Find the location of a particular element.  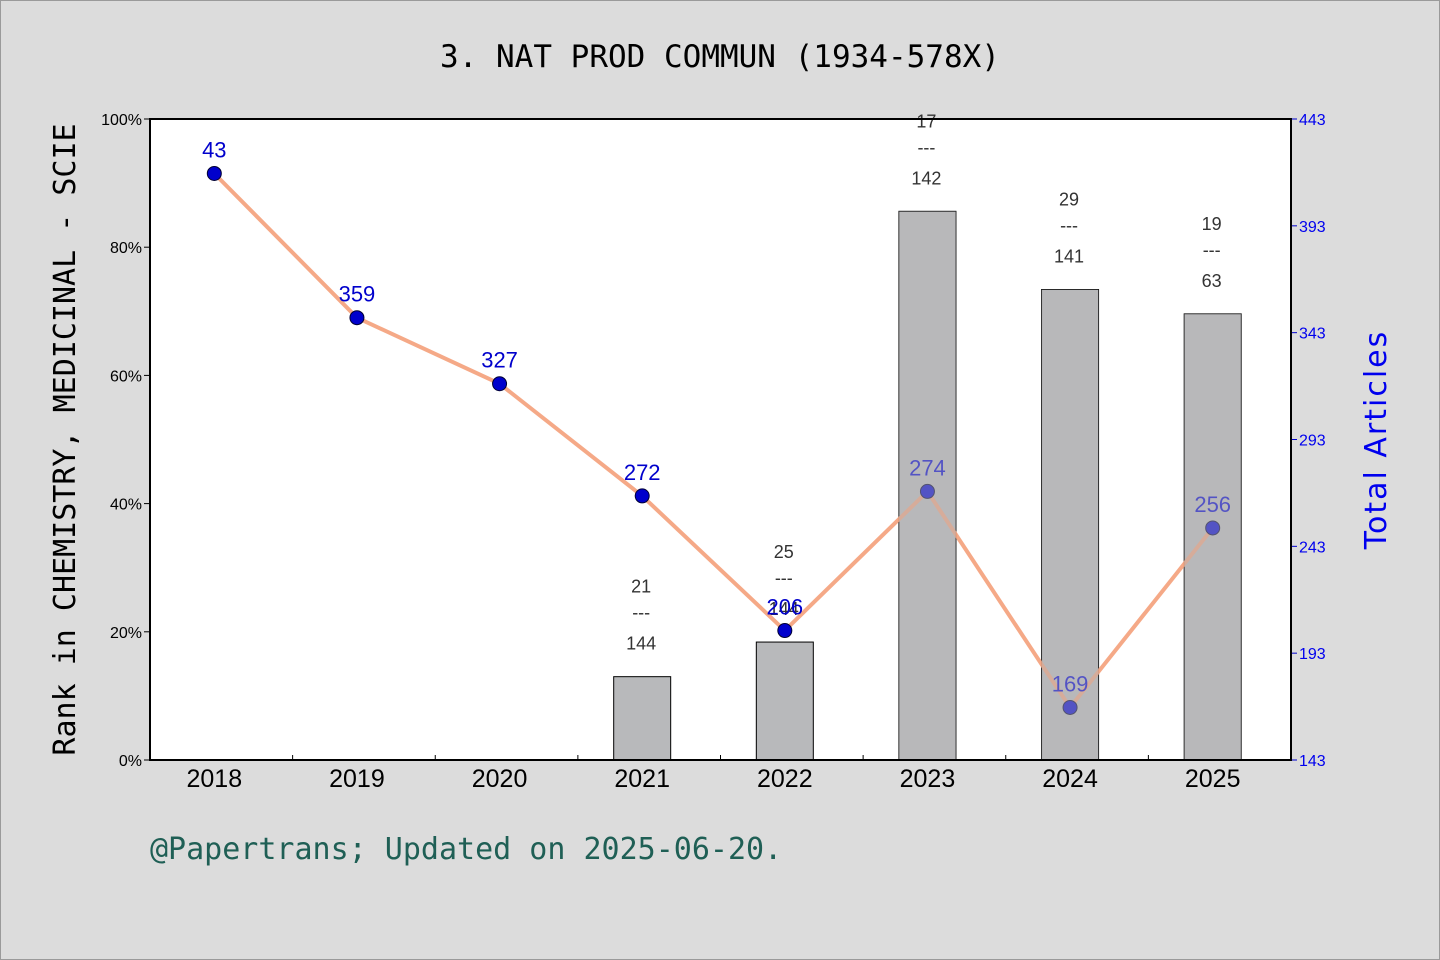

line-point-label: 274 is located at coordinates (927, 467).